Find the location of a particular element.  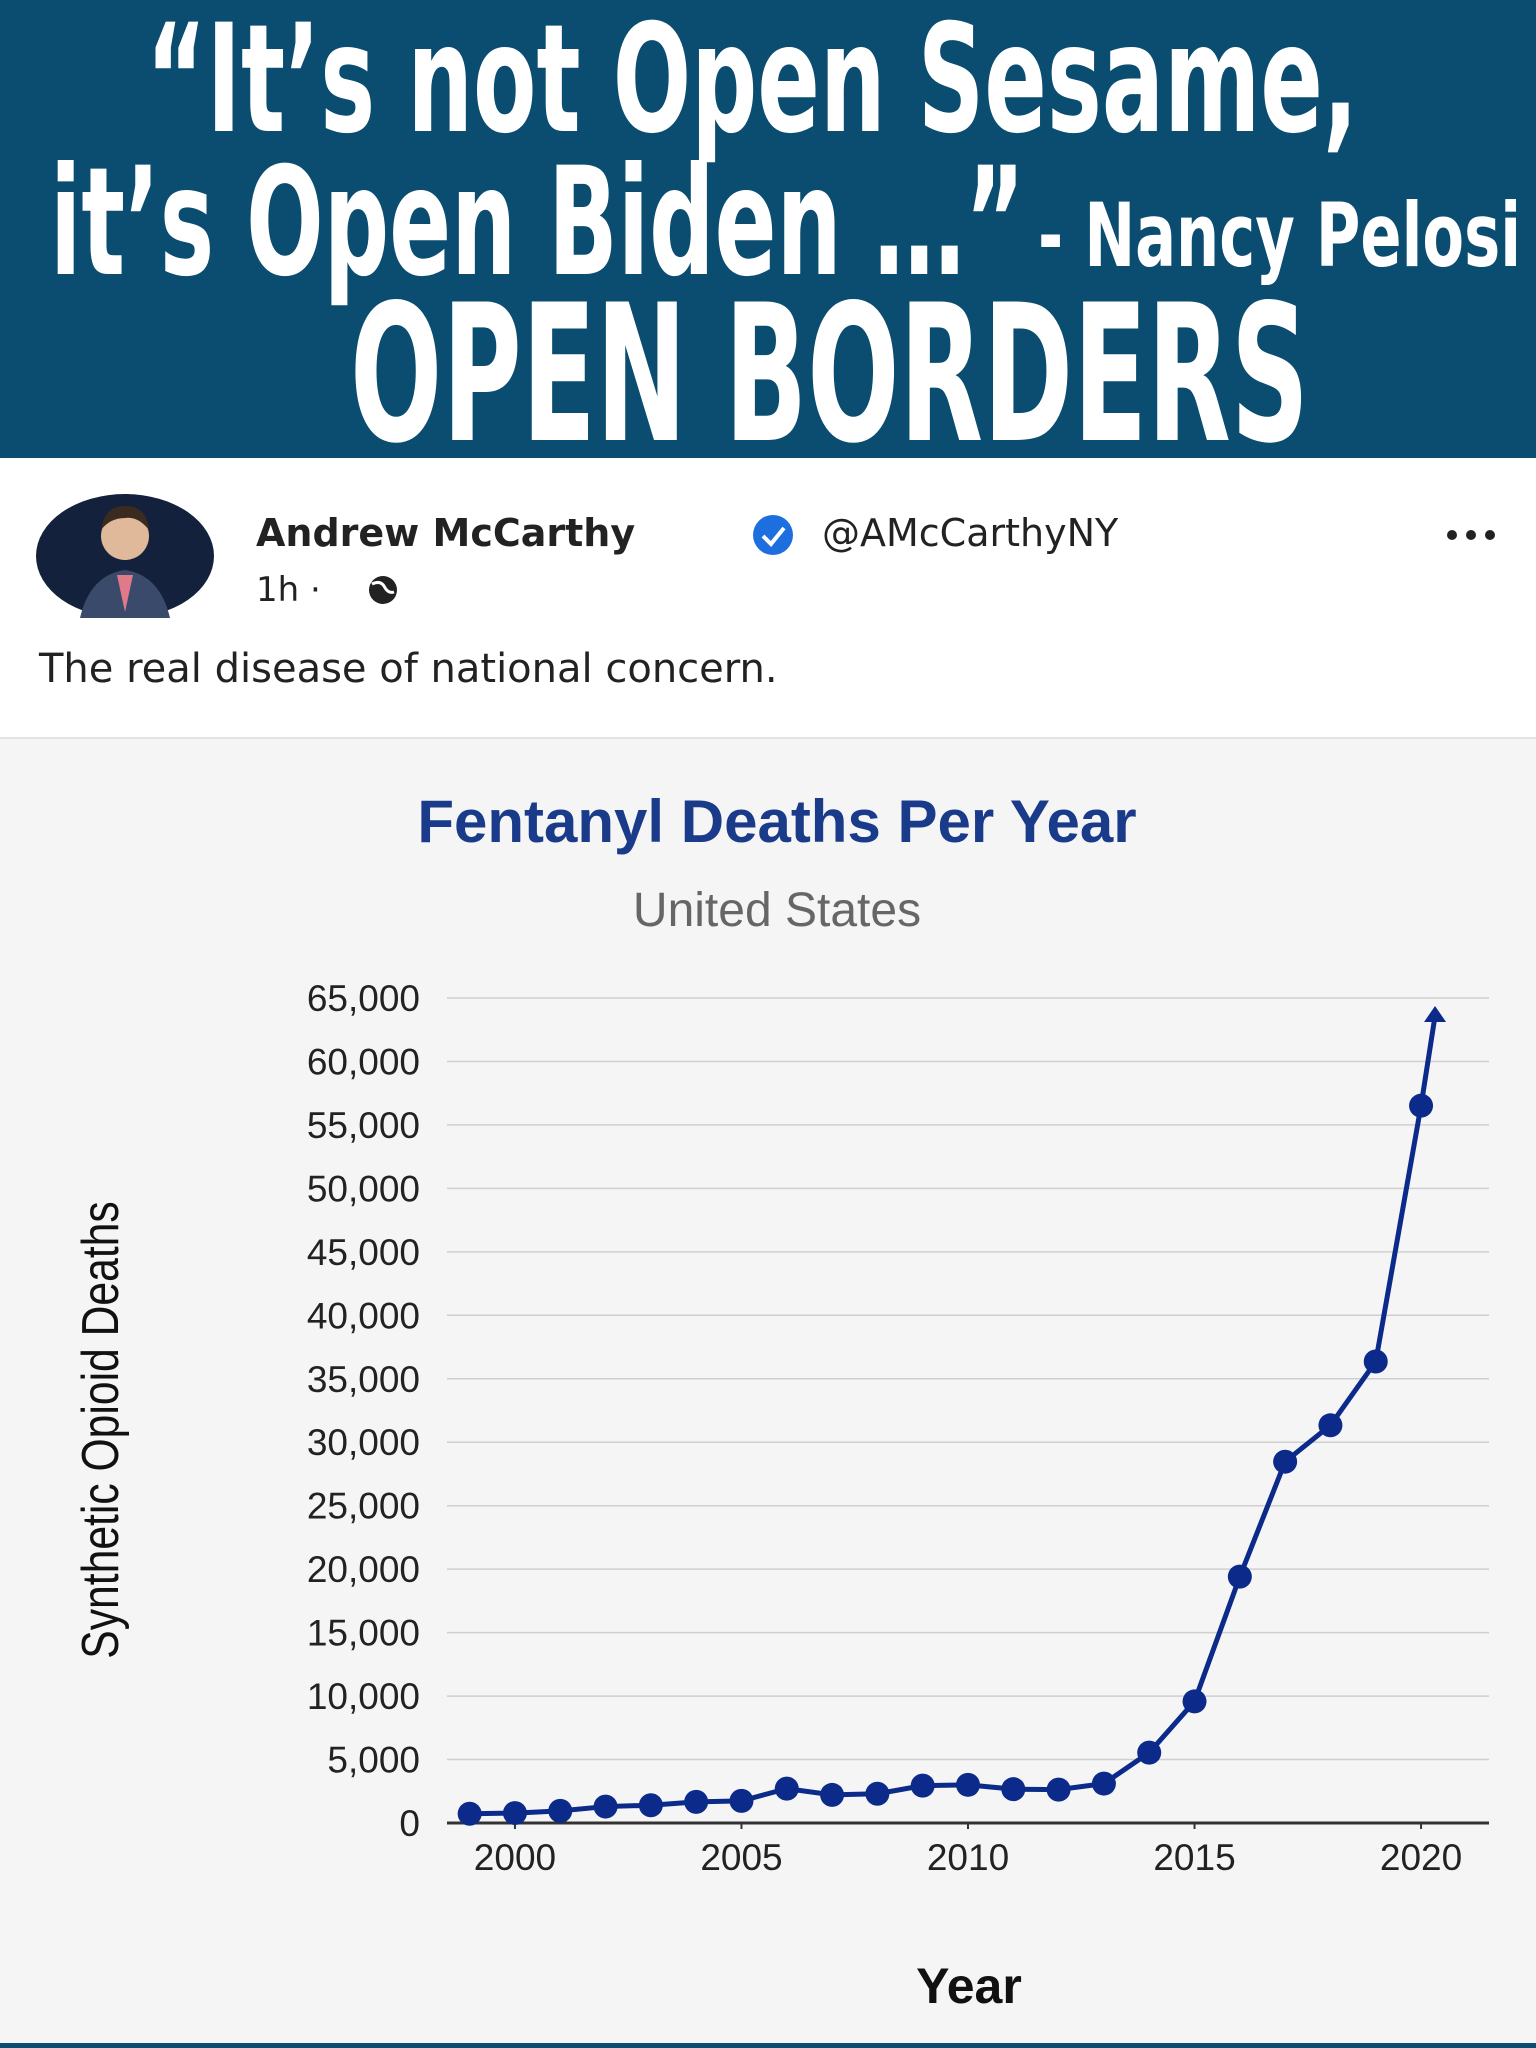

quote-line: “It’s not Open Sesame, is located at coordinates (752, 83).